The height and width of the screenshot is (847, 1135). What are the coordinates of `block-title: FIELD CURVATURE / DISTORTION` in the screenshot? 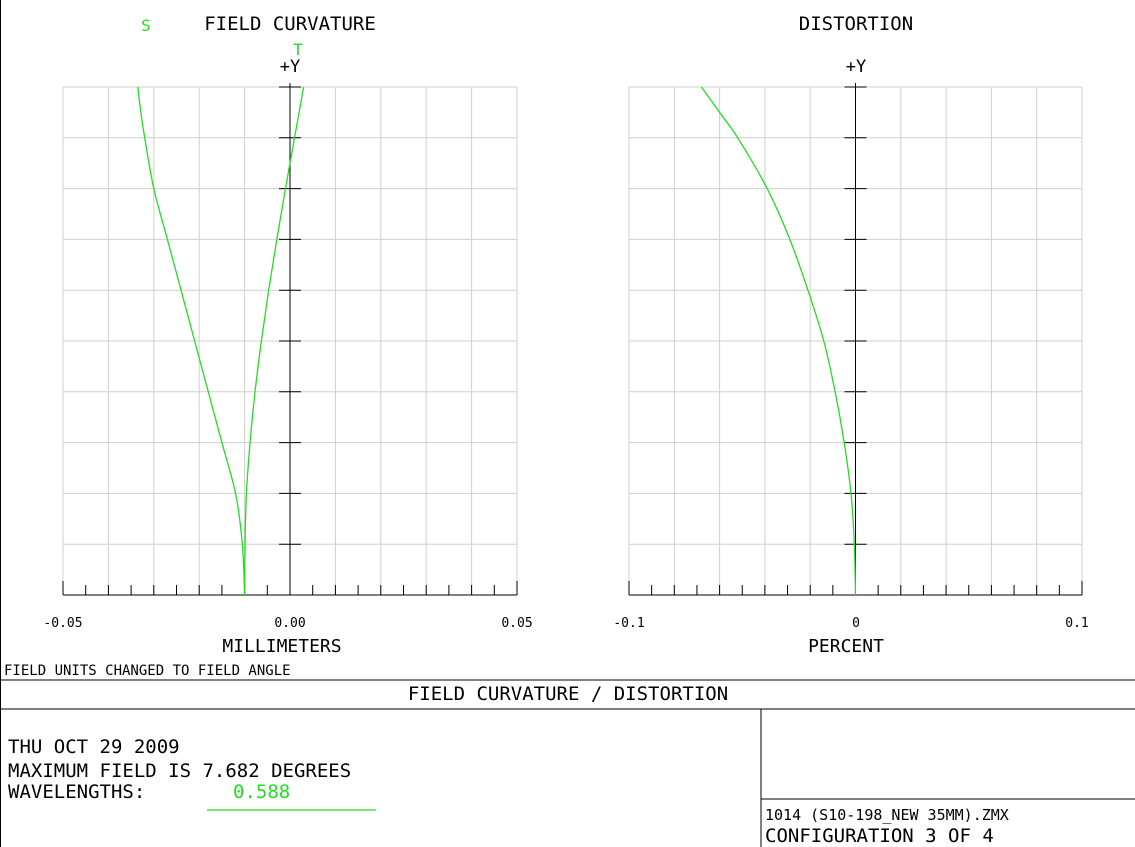 It's located at (568, 694).